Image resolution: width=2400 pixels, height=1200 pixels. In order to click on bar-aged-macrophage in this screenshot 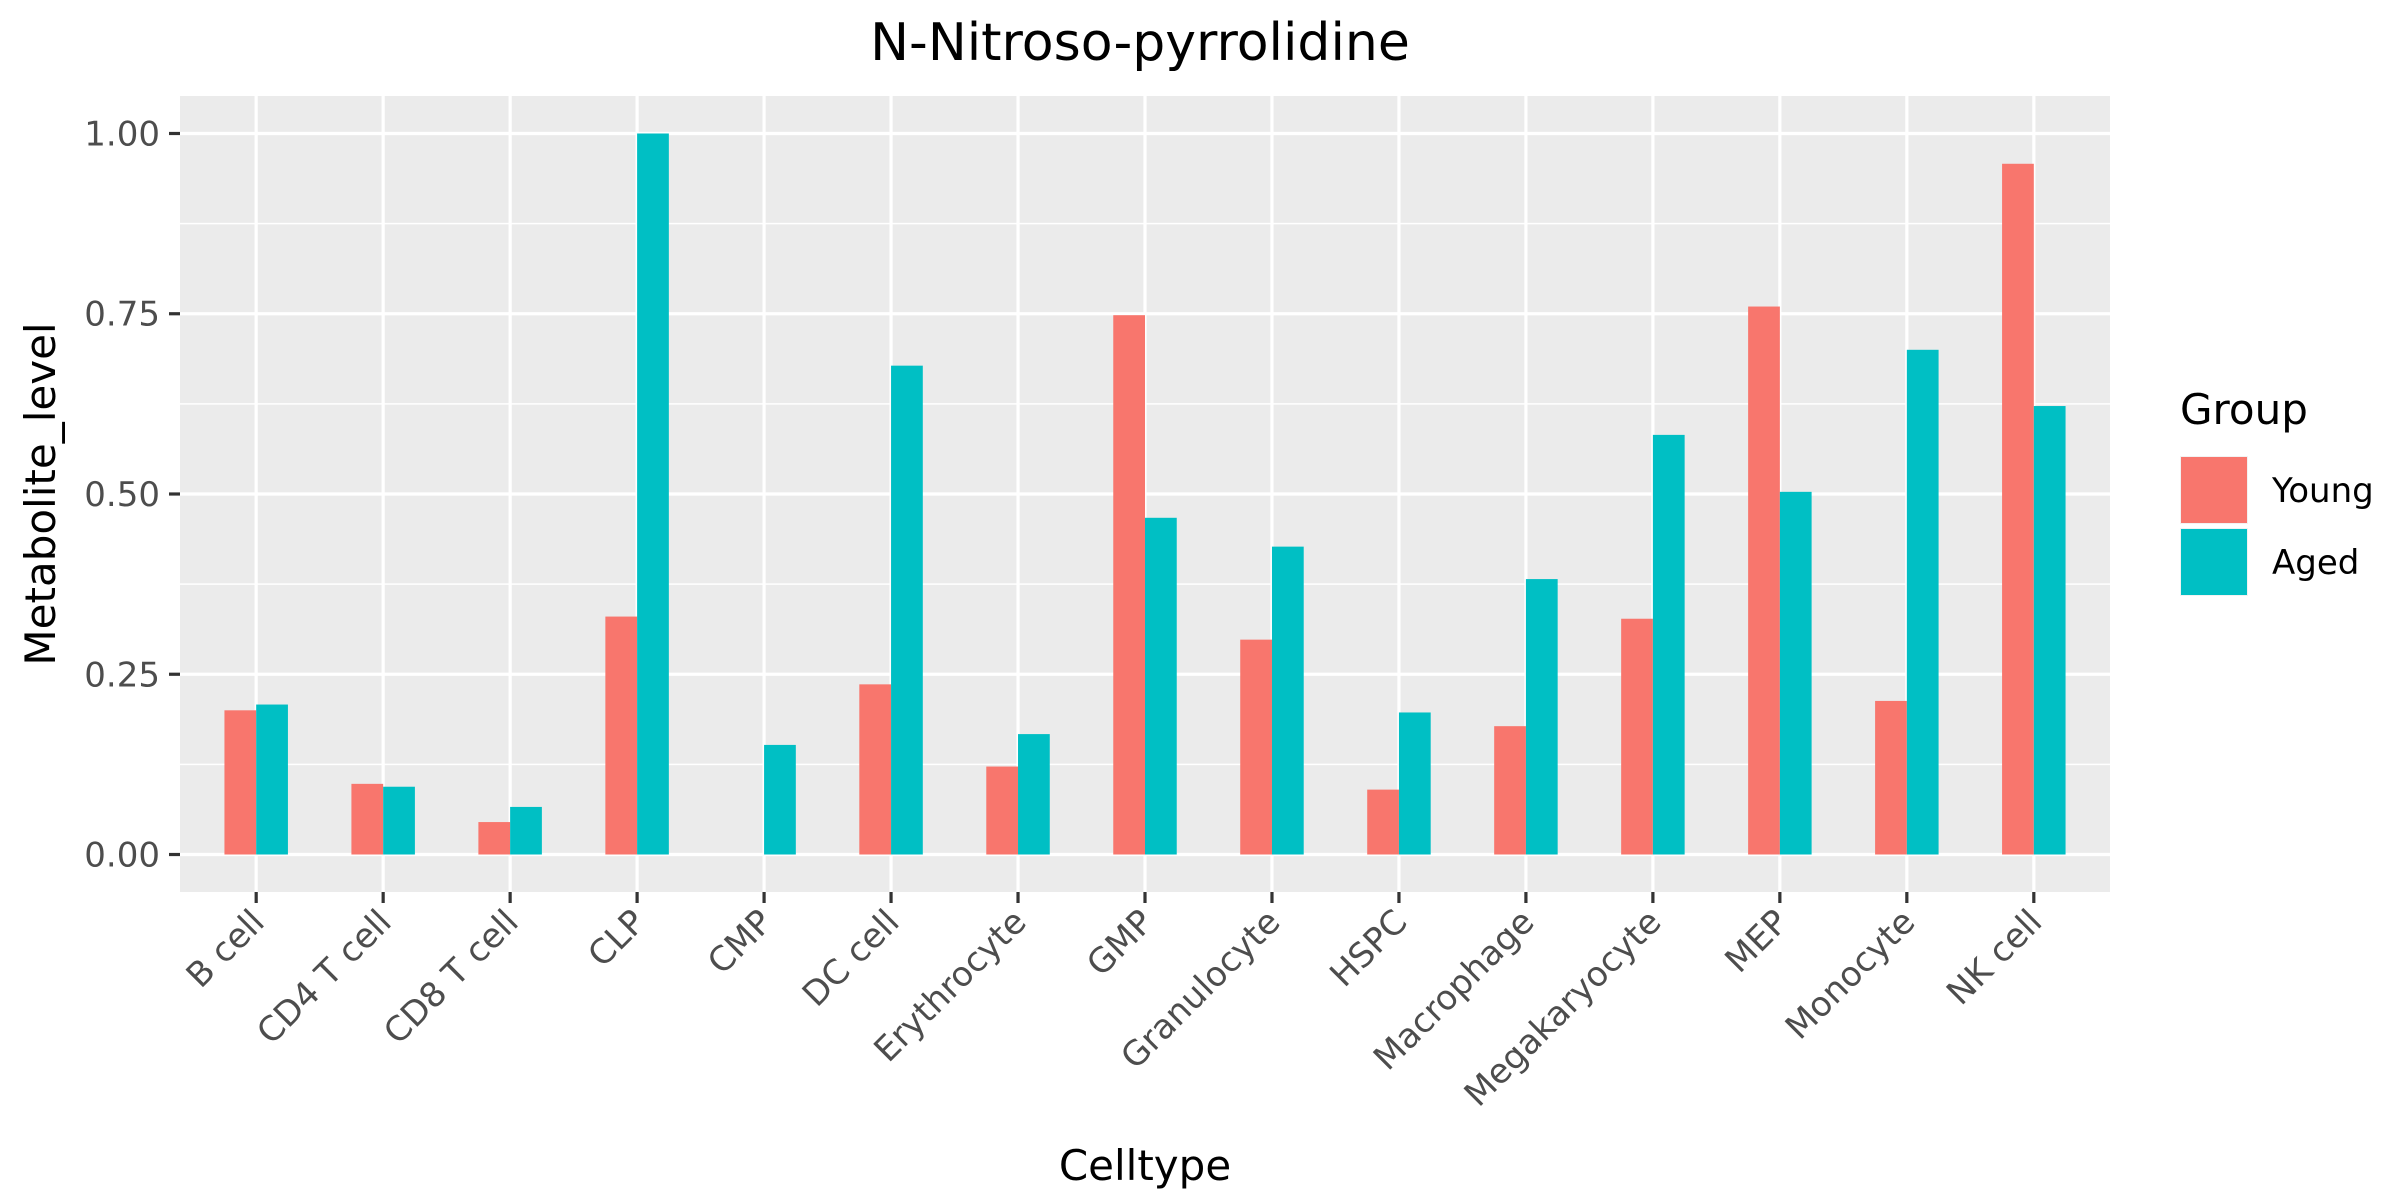, I will do `click(1541, 717)`.